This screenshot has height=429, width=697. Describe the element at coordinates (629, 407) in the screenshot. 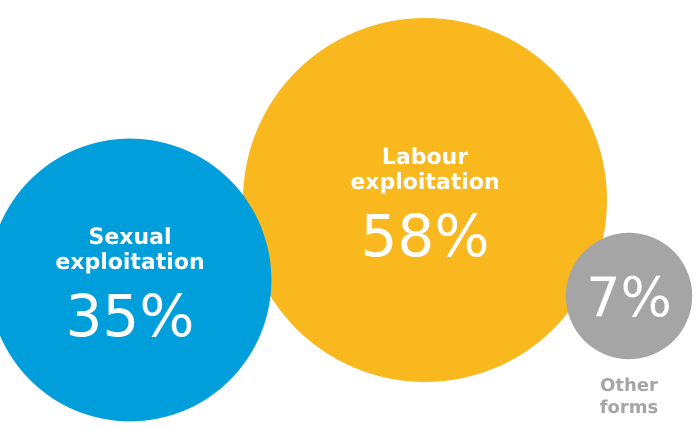

I see `bubble-label-other-forms-line-2: forms` at that location.